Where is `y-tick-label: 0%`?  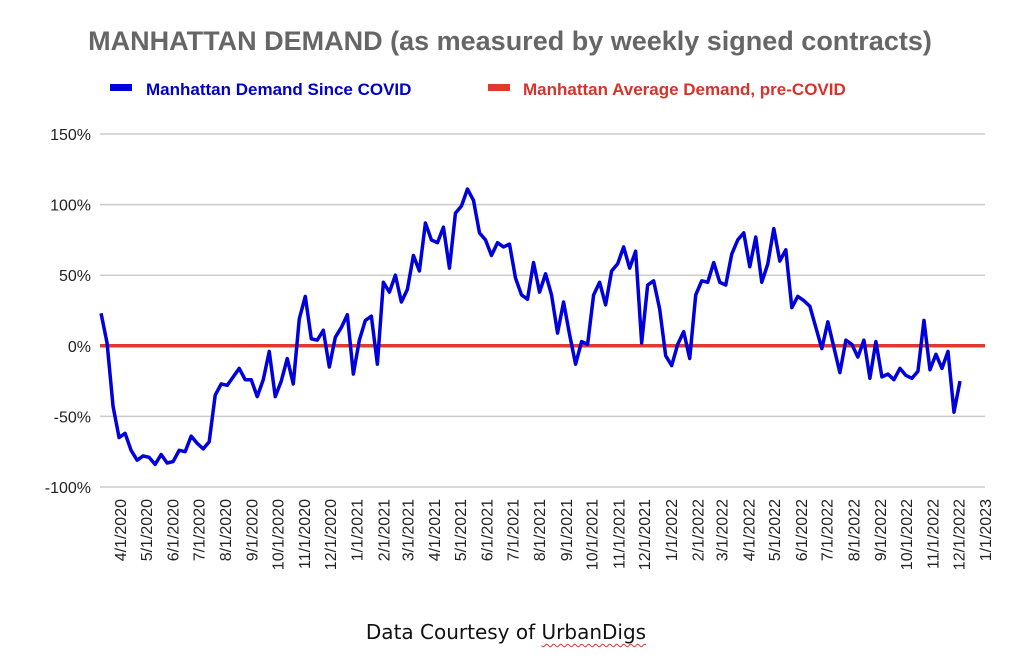 y-tick-label: 0% is located at coordinates (79, 347).